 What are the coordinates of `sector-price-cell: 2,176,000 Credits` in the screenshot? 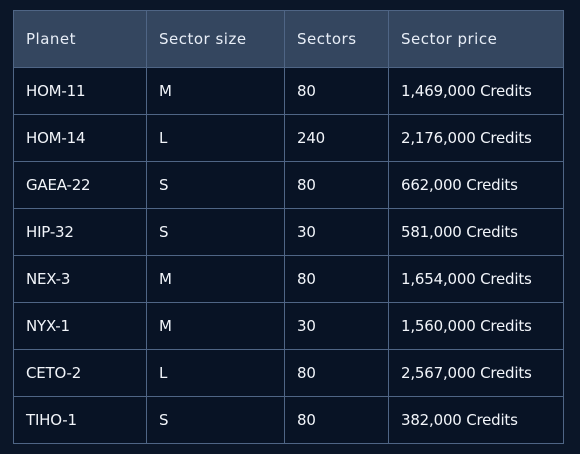 It's located at (476, 138).